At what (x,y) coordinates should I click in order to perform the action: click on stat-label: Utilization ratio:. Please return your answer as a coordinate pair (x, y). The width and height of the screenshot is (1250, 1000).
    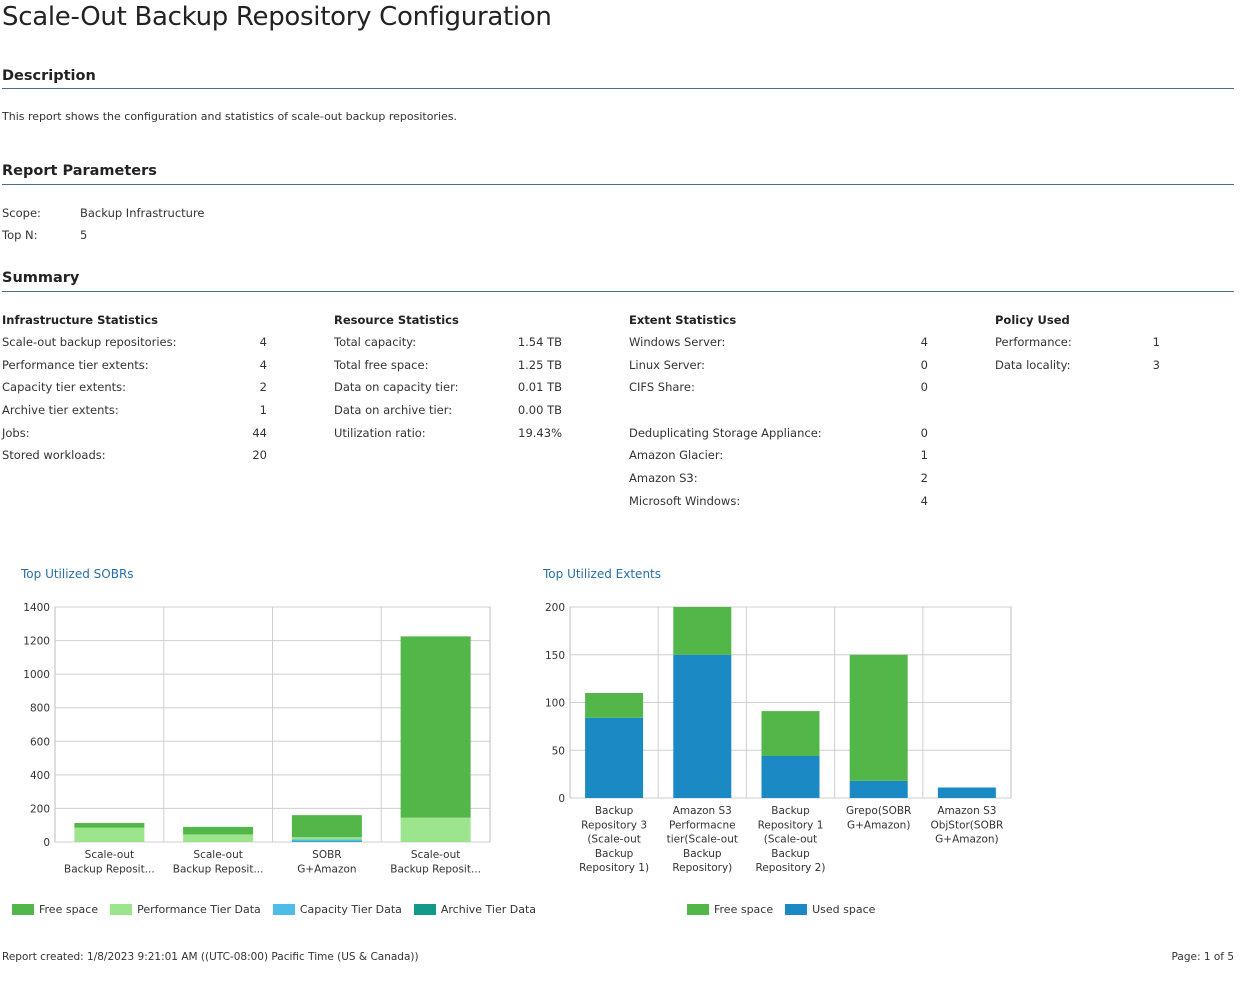
    Looking at the image, I should click on (380, 433).